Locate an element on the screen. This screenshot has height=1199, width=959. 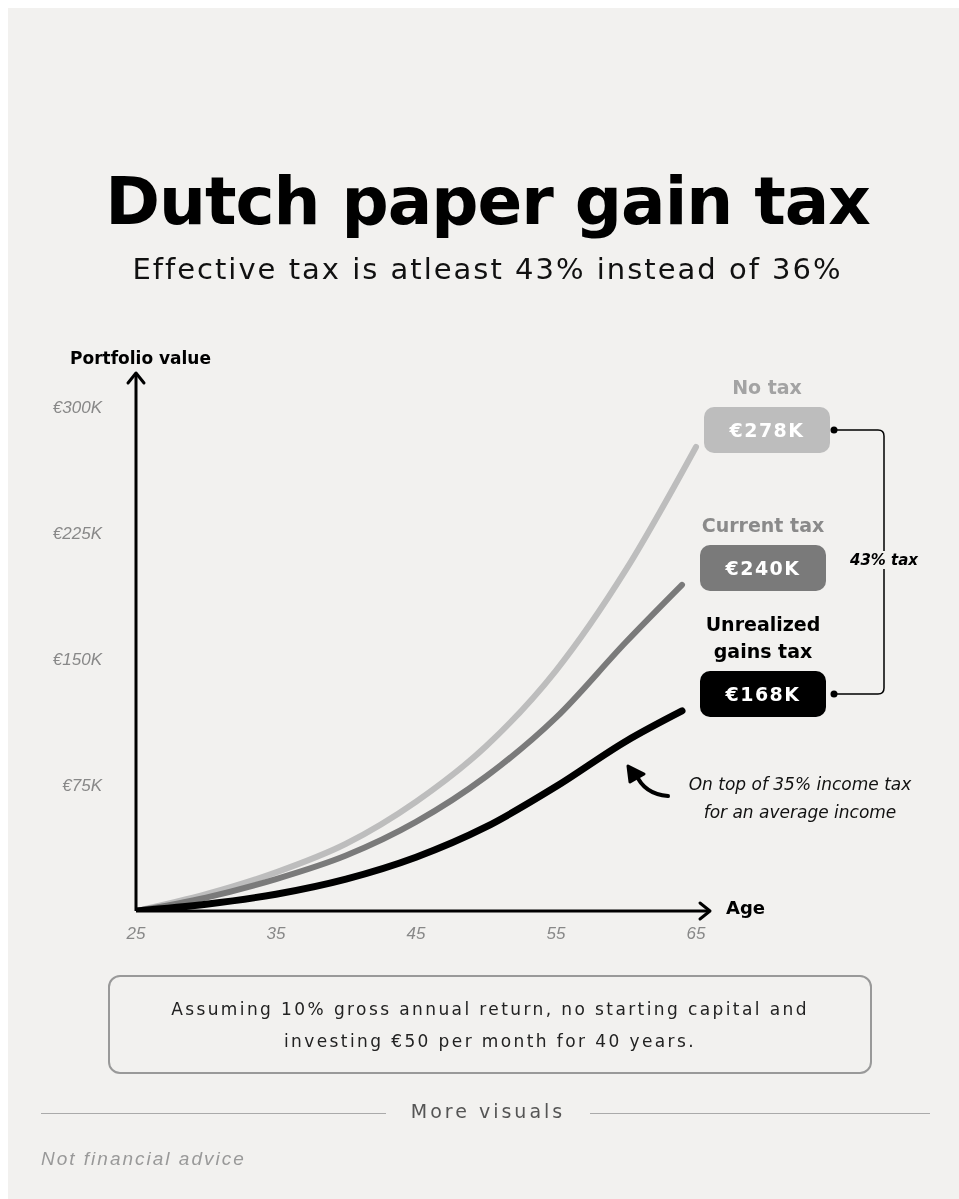
chart-subtitle: Effective tax is atleast 43% instead of 36% is located at coordinates (487, 269).